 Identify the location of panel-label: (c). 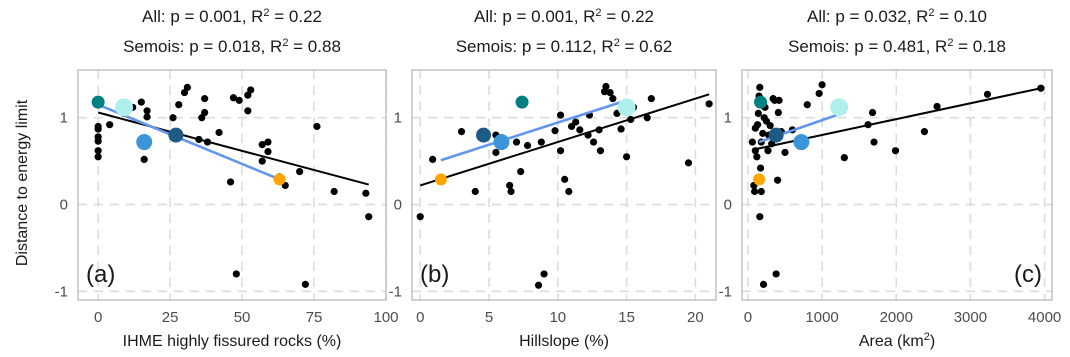
(1028, 274).